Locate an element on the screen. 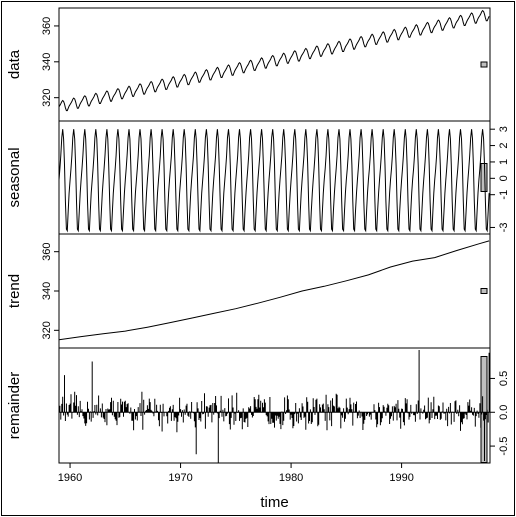 Image resolution: width=516 pixels, height=517 pixels. panel-label-data: data is located at coordinates (14, 64).